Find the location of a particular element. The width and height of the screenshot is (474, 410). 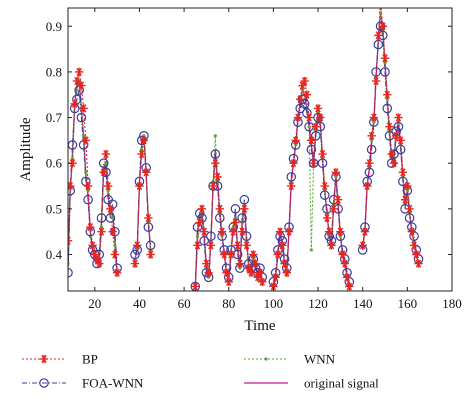

x-tick-label: 20 is located at coordinates (94, 303).